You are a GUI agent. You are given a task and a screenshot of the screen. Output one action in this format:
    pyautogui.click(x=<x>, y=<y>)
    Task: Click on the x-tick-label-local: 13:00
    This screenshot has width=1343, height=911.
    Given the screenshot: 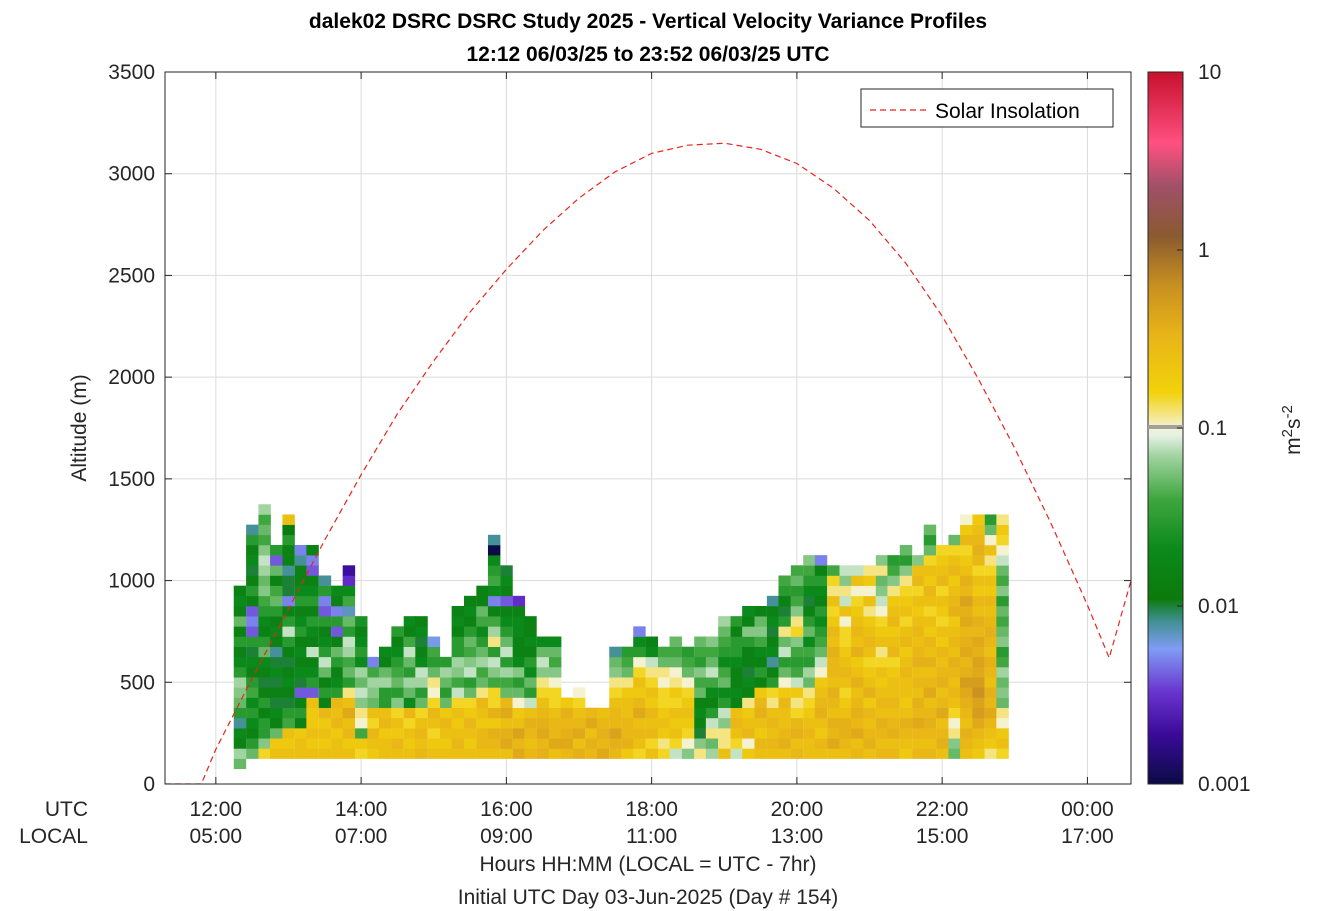 What is the action you would take?
    pyautogui.click(x=797, y=836)
    